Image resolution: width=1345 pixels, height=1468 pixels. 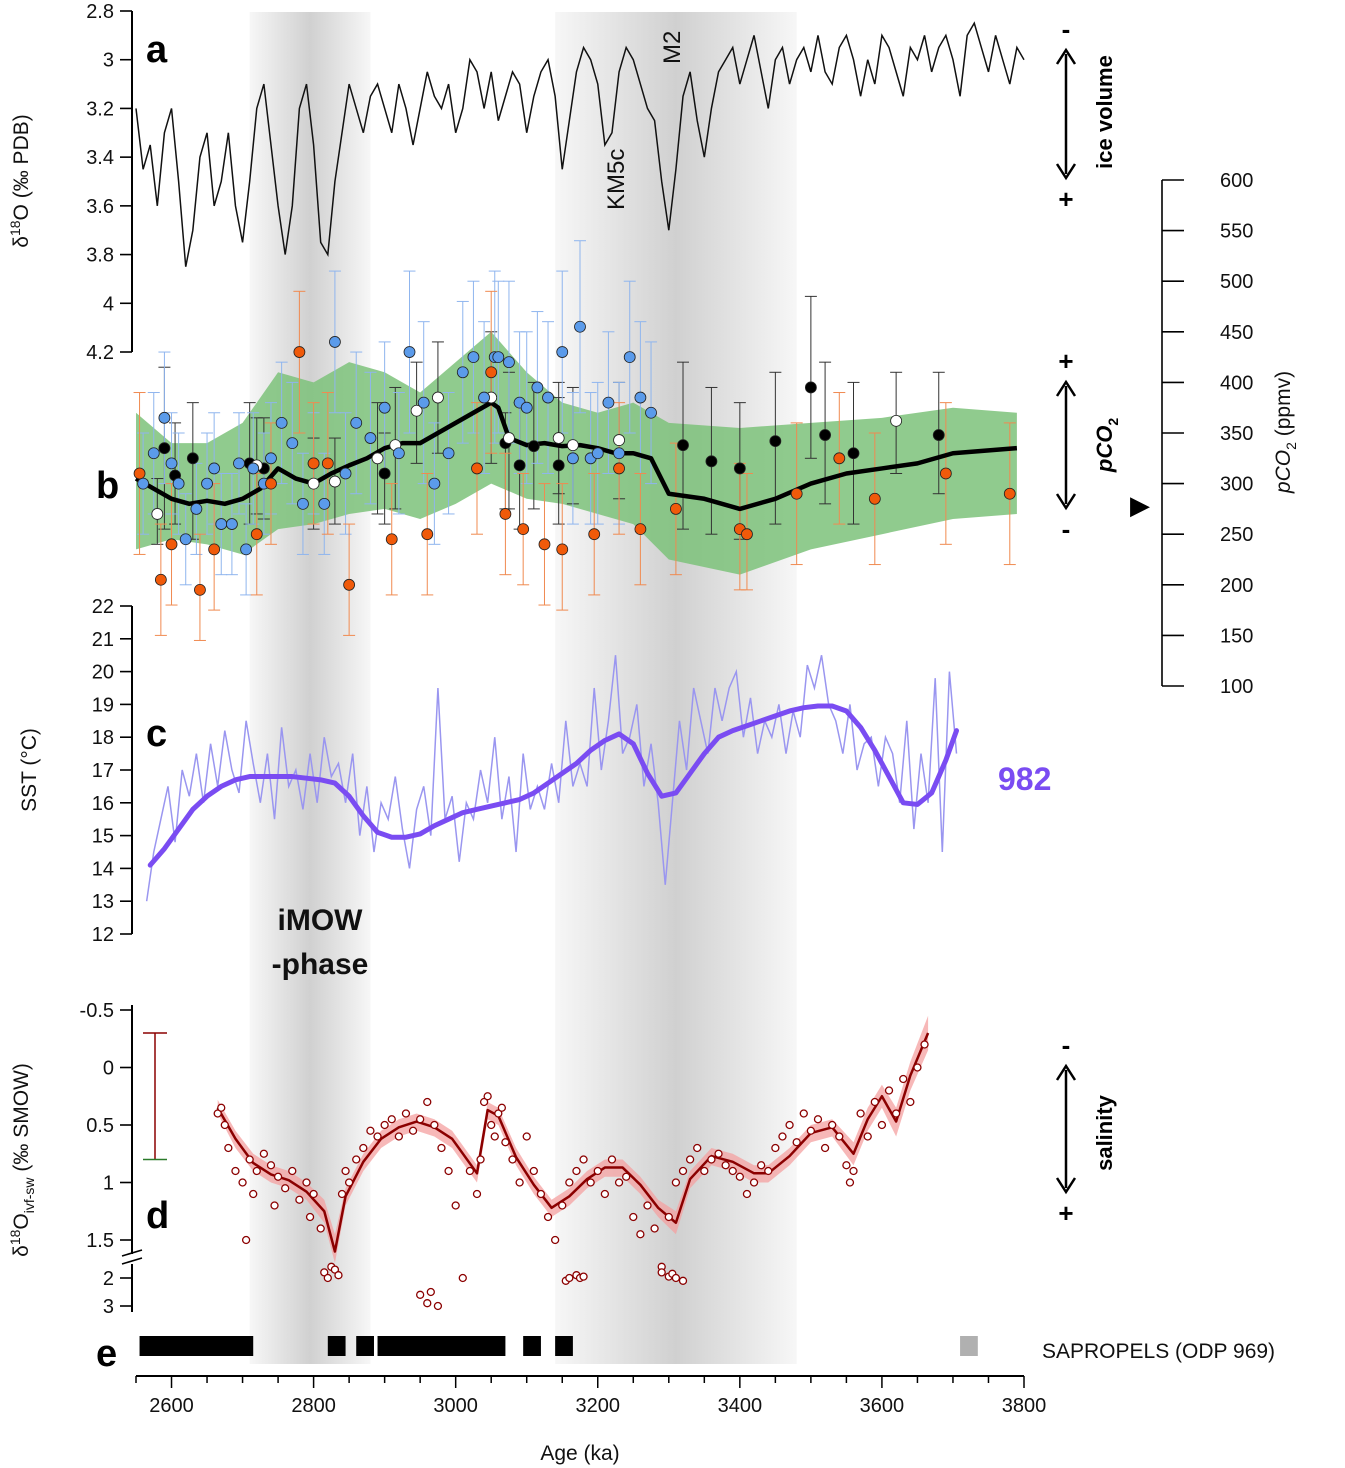 What do you see at coordinates (1158, 1351) in the screenshot?
I see `sapropel-label: SAPROPELS (ODP 969)` at bounding box center [1158, 1351].